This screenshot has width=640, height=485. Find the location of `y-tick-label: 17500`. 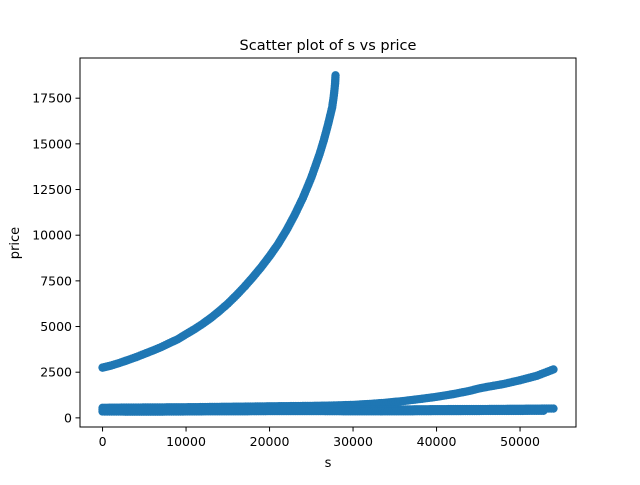

y-tick-label: 17500 is located at coordinates (52, 98).